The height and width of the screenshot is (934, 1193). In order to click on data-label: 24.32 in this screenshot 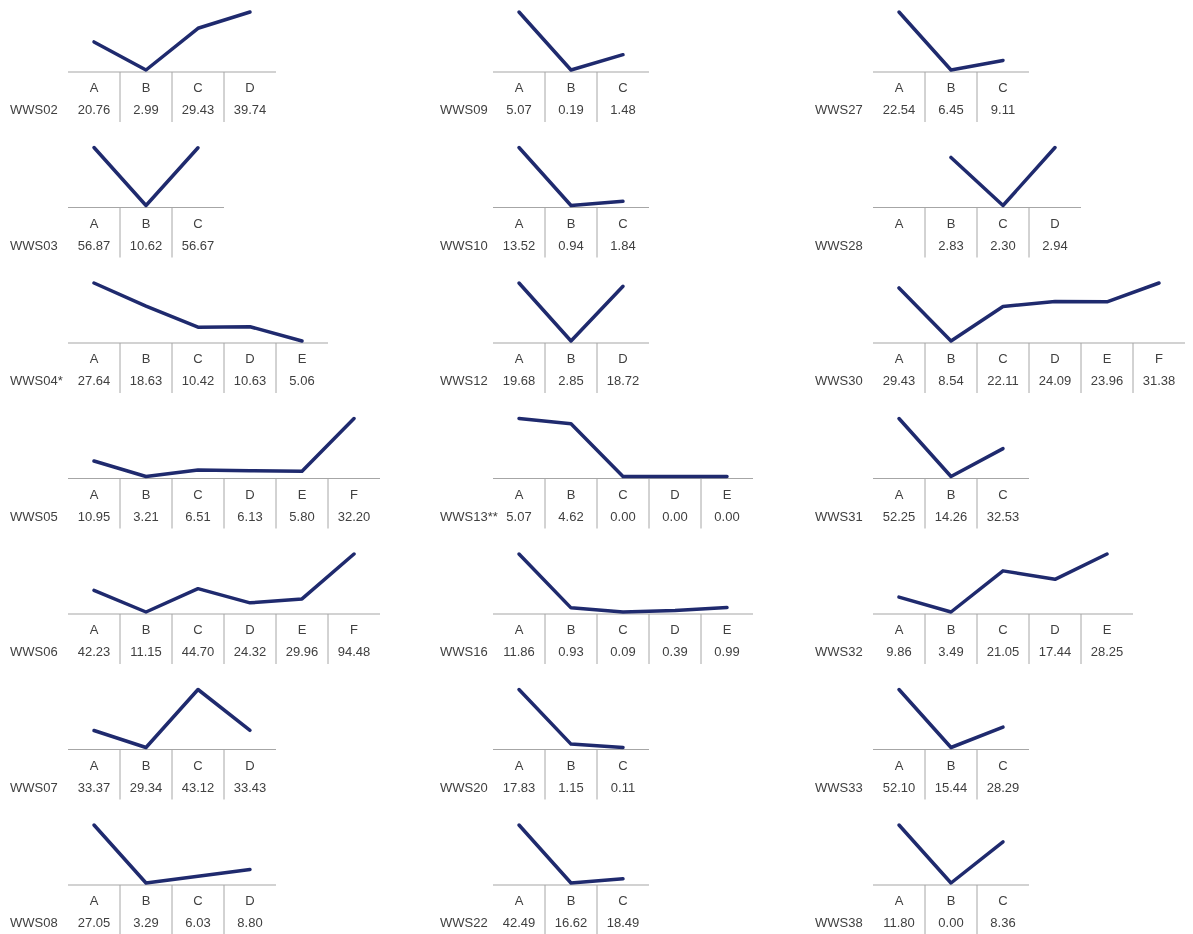, I will do `click(250, 651)`.